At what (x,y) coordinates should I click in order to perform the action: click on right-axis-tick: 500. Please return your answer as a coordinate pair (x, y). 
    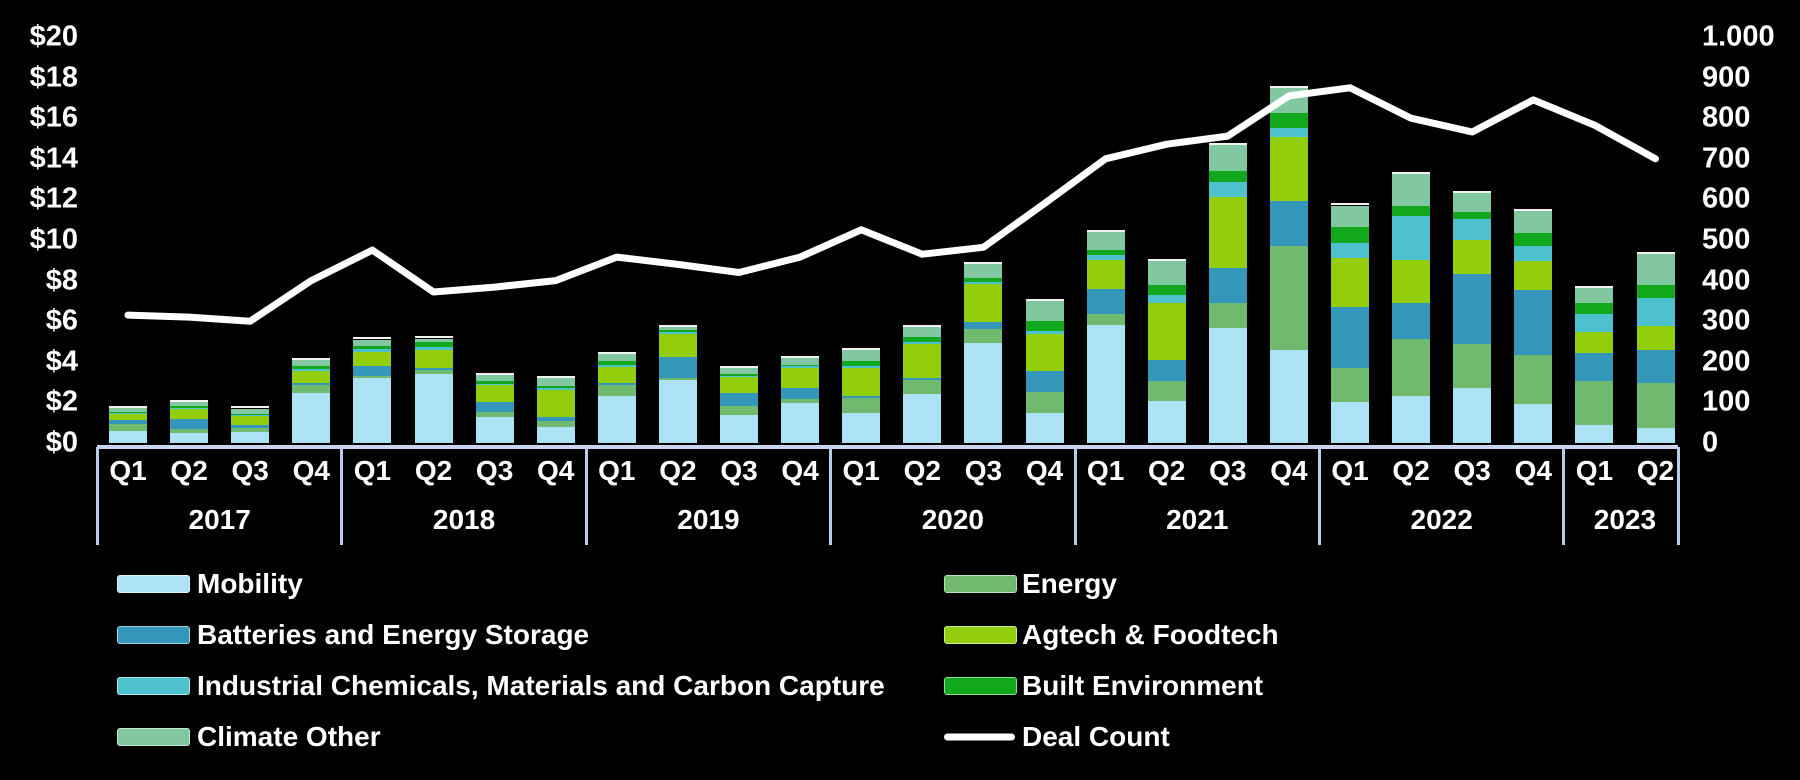
    Looking at the image, I should click on (1726, 239).